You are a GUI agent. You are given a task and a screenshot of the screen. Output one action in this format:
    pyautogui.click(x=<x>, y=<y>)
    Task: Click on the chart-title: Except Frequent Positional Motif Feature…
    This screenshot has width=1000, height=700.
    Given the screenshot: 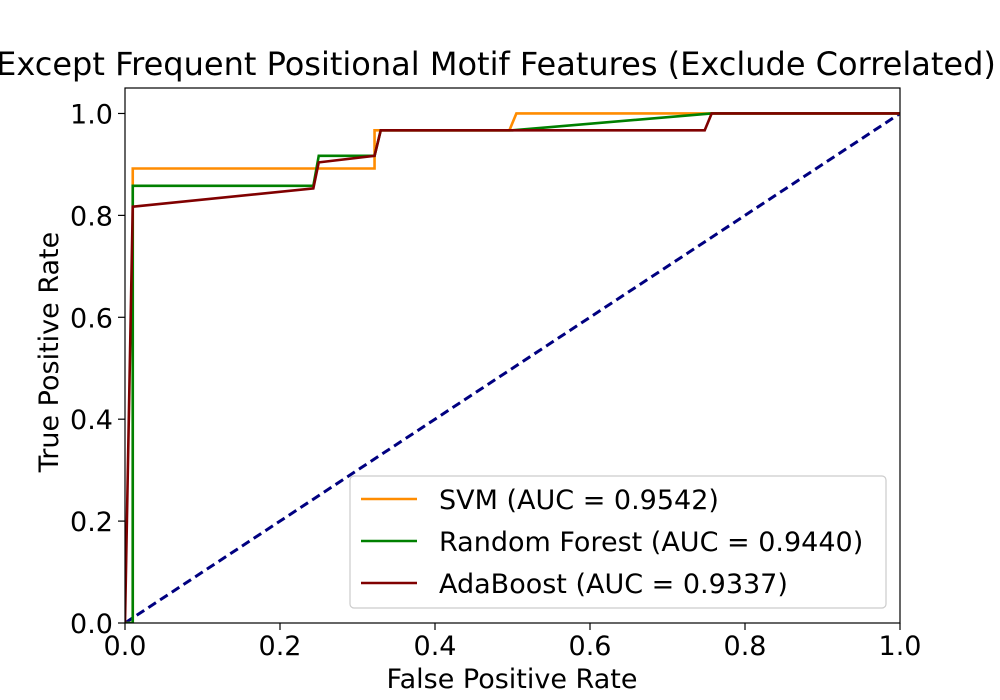 What is the action you would take?
    pyautogui.click(x=498, y=64)
    